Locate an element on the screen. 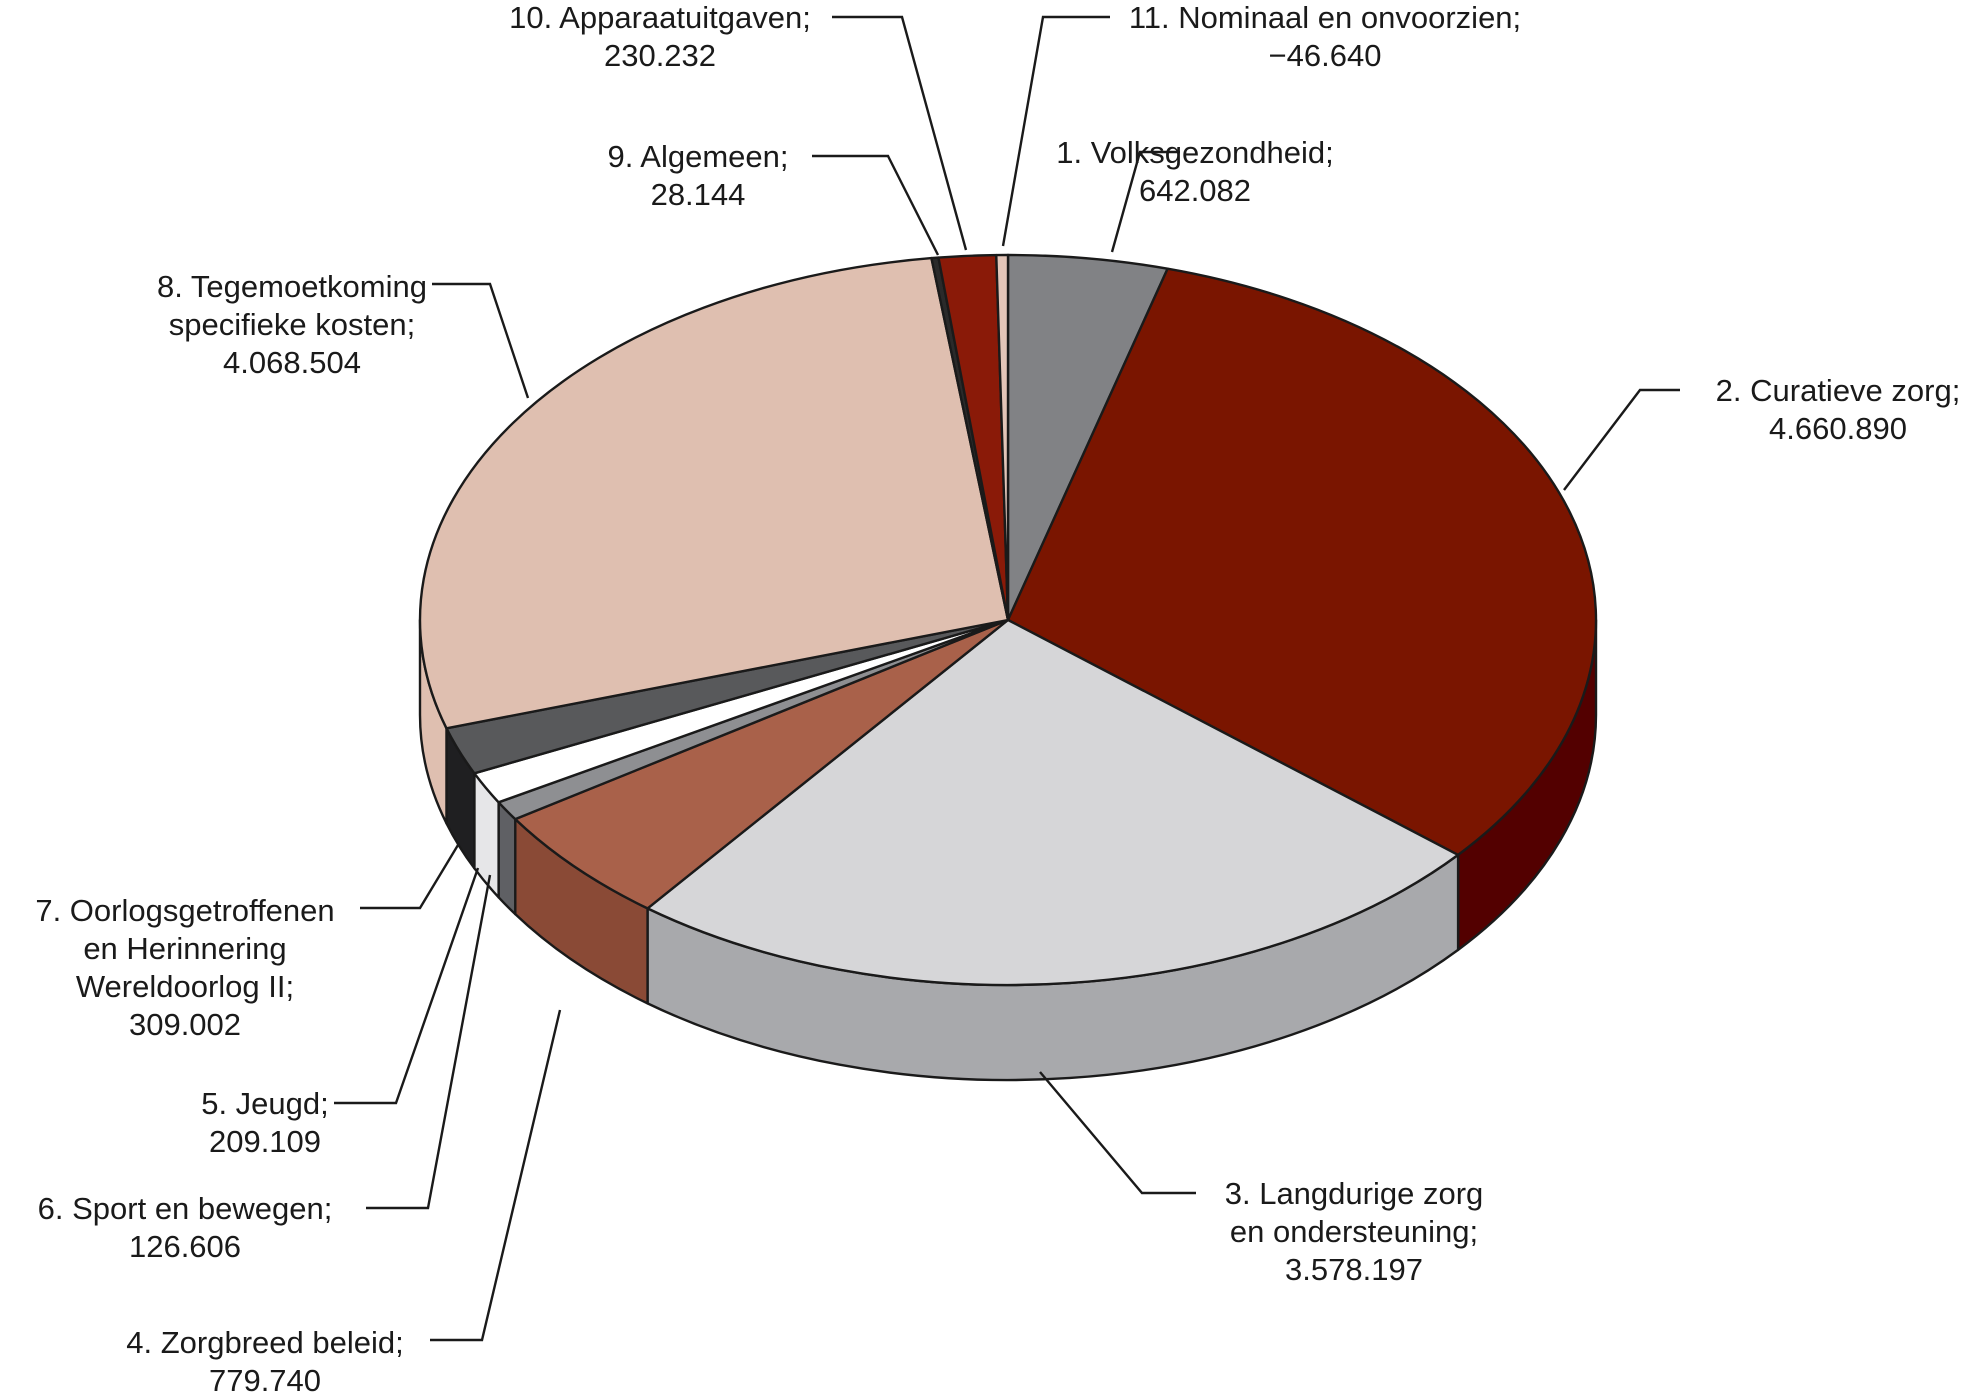  slice-label-11-nominaal-en-onvoorzien-line-1: 11. Nominaal en onvoorzien; is located at coordinates (1325, 17).